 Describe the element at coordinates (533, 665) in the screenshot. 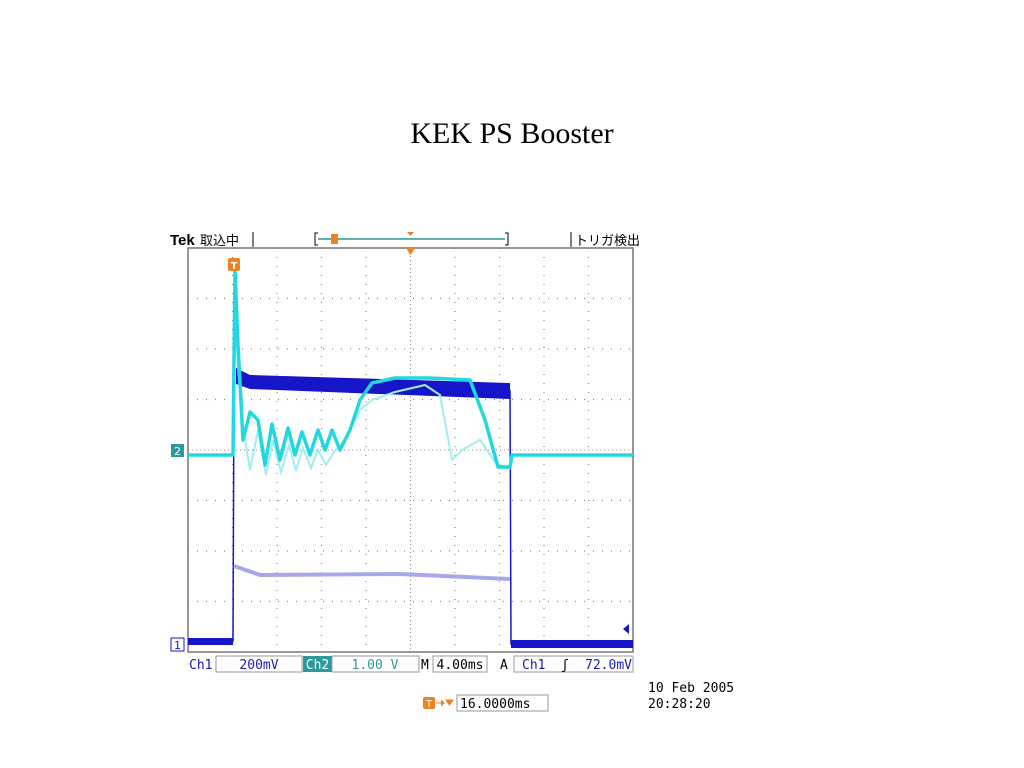

I see `trigger-source: Ch1` at that location.